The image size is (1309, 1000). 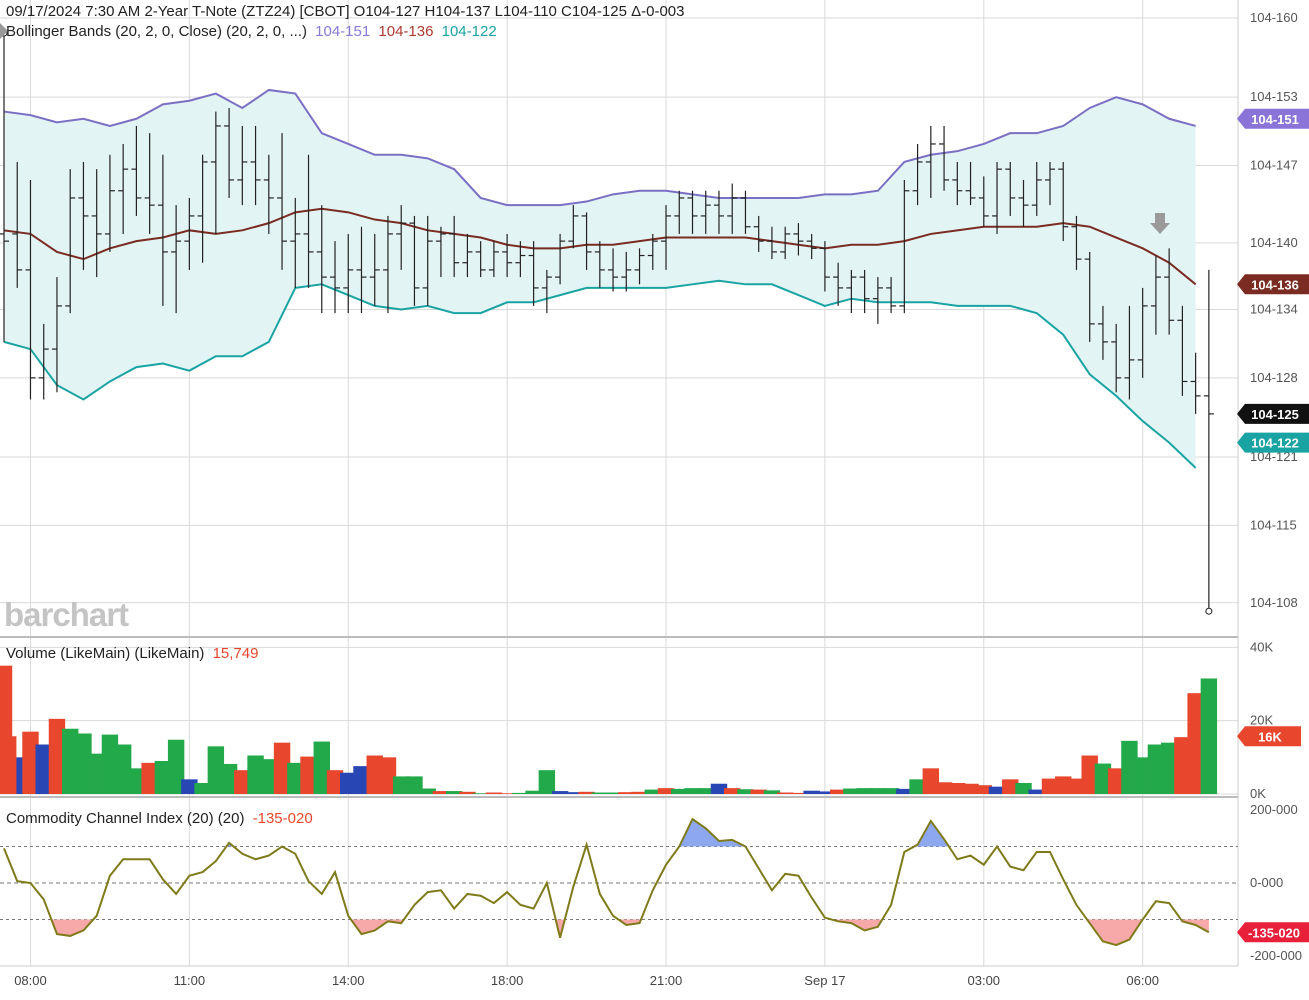 I want to click on price-last-badge-0-text: 104-151, so click(x=1275, y=119).